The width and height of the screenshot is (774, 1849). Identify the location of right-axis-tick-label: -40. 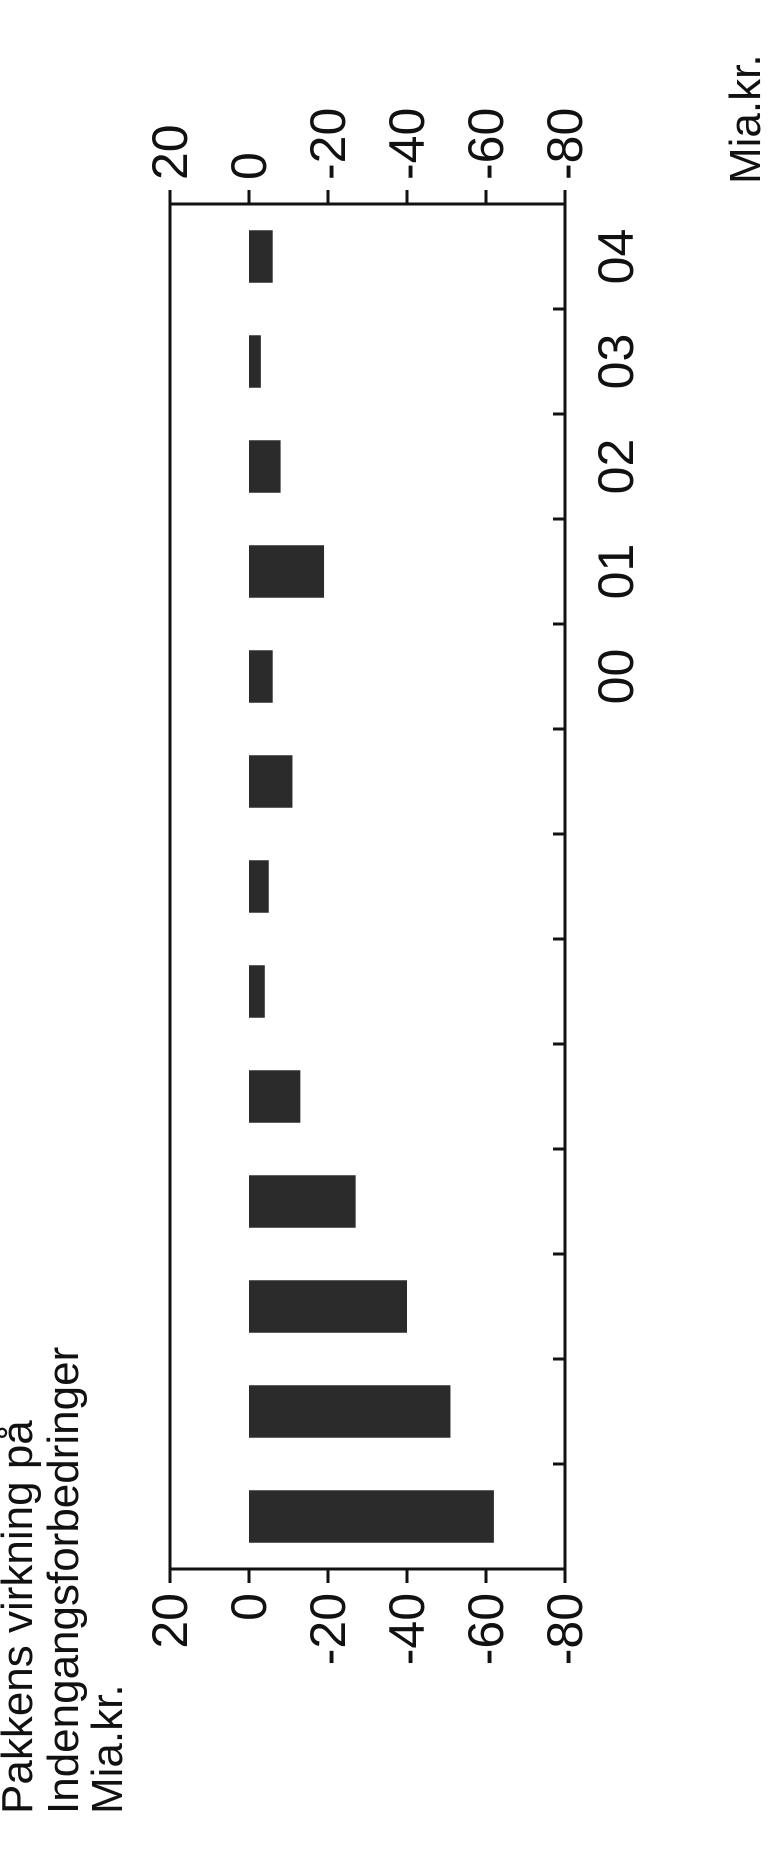
(407, 144).